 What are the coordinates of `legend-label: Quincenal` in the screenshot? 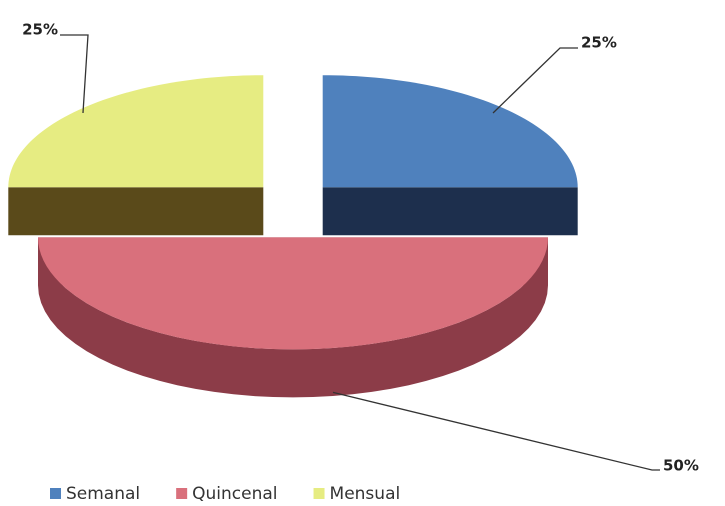 It's located at (234, 494).